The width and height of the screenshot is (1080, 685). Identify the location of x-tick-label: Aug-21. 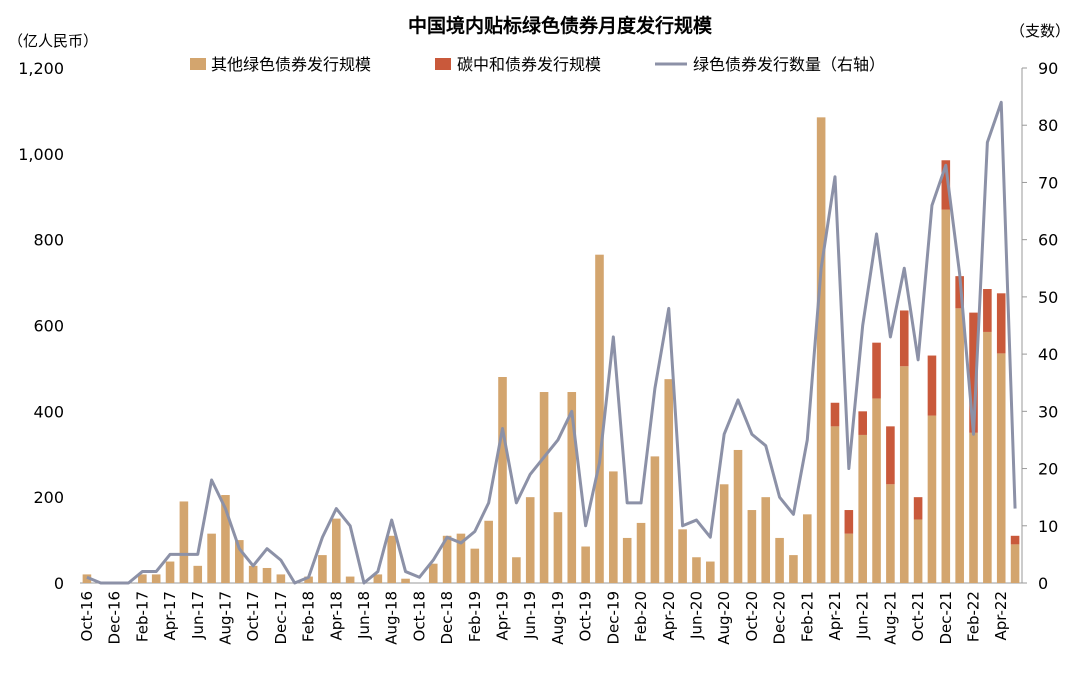
(890, 618).